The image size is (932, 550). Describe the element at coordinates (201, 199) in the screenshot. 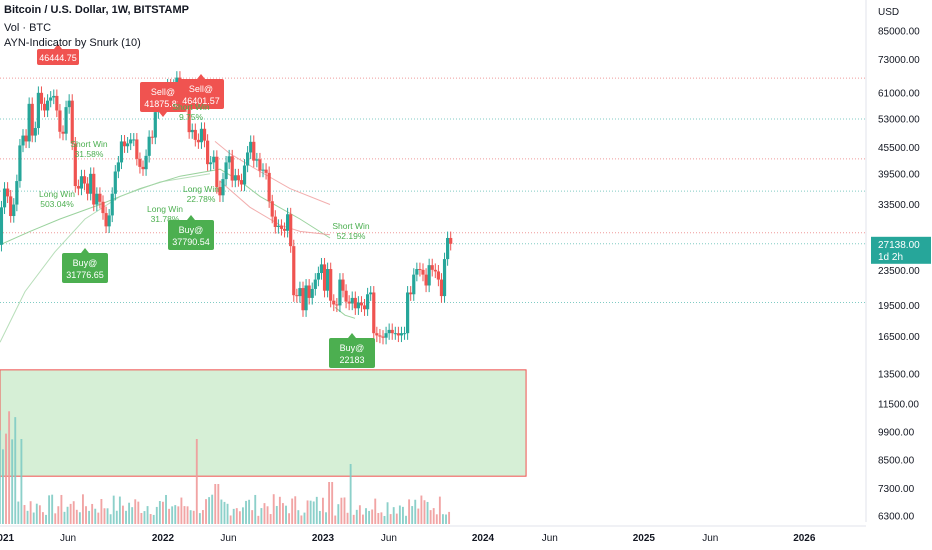

I see `win-annotation-5: 22.78%` at that location.